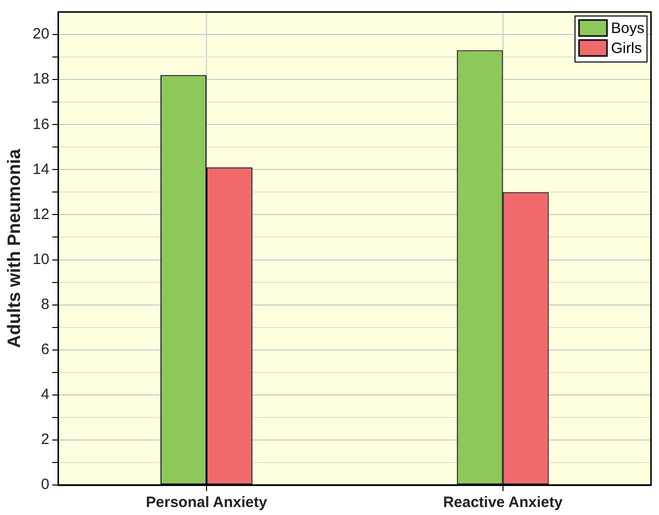  I want to click on x-tick-label: Reactive Anxiety, so click(503, 503).